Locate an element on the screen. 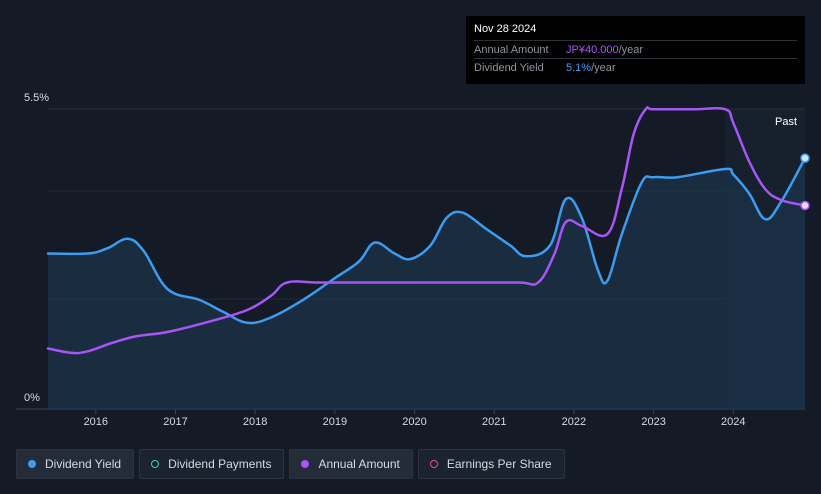 The width and height of the screenshot is (821, 494). x-tick-label-2021: 2021 is located at coordinates (494, 422).